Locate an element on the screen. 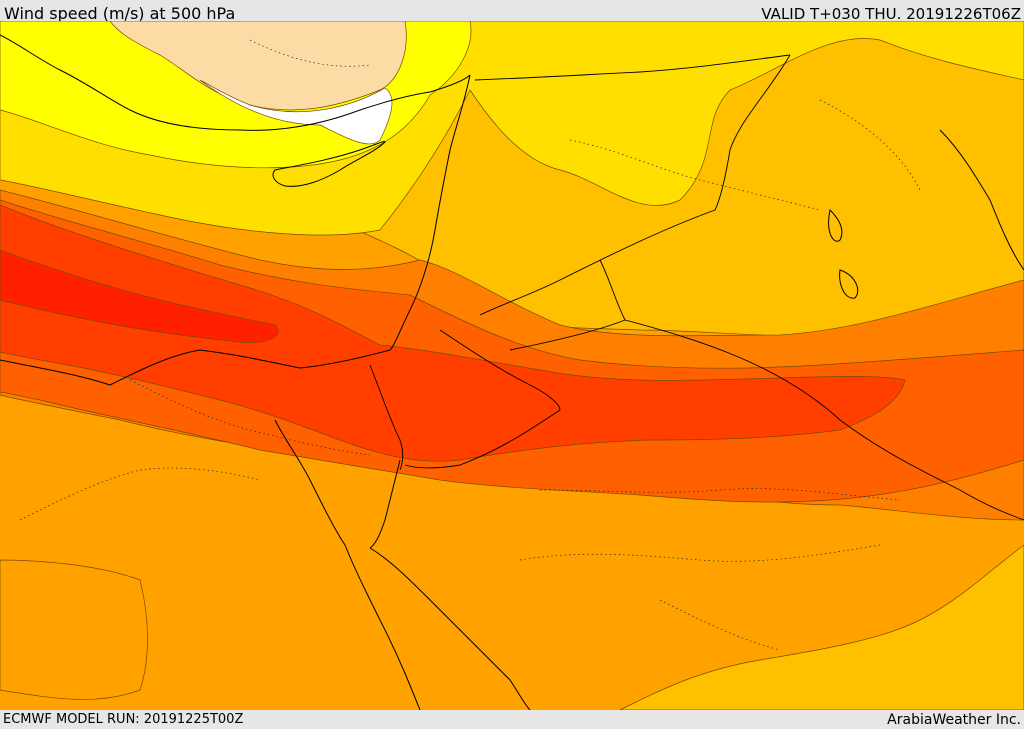  coastline-red-sea-east is located at coordinates (450, 628).